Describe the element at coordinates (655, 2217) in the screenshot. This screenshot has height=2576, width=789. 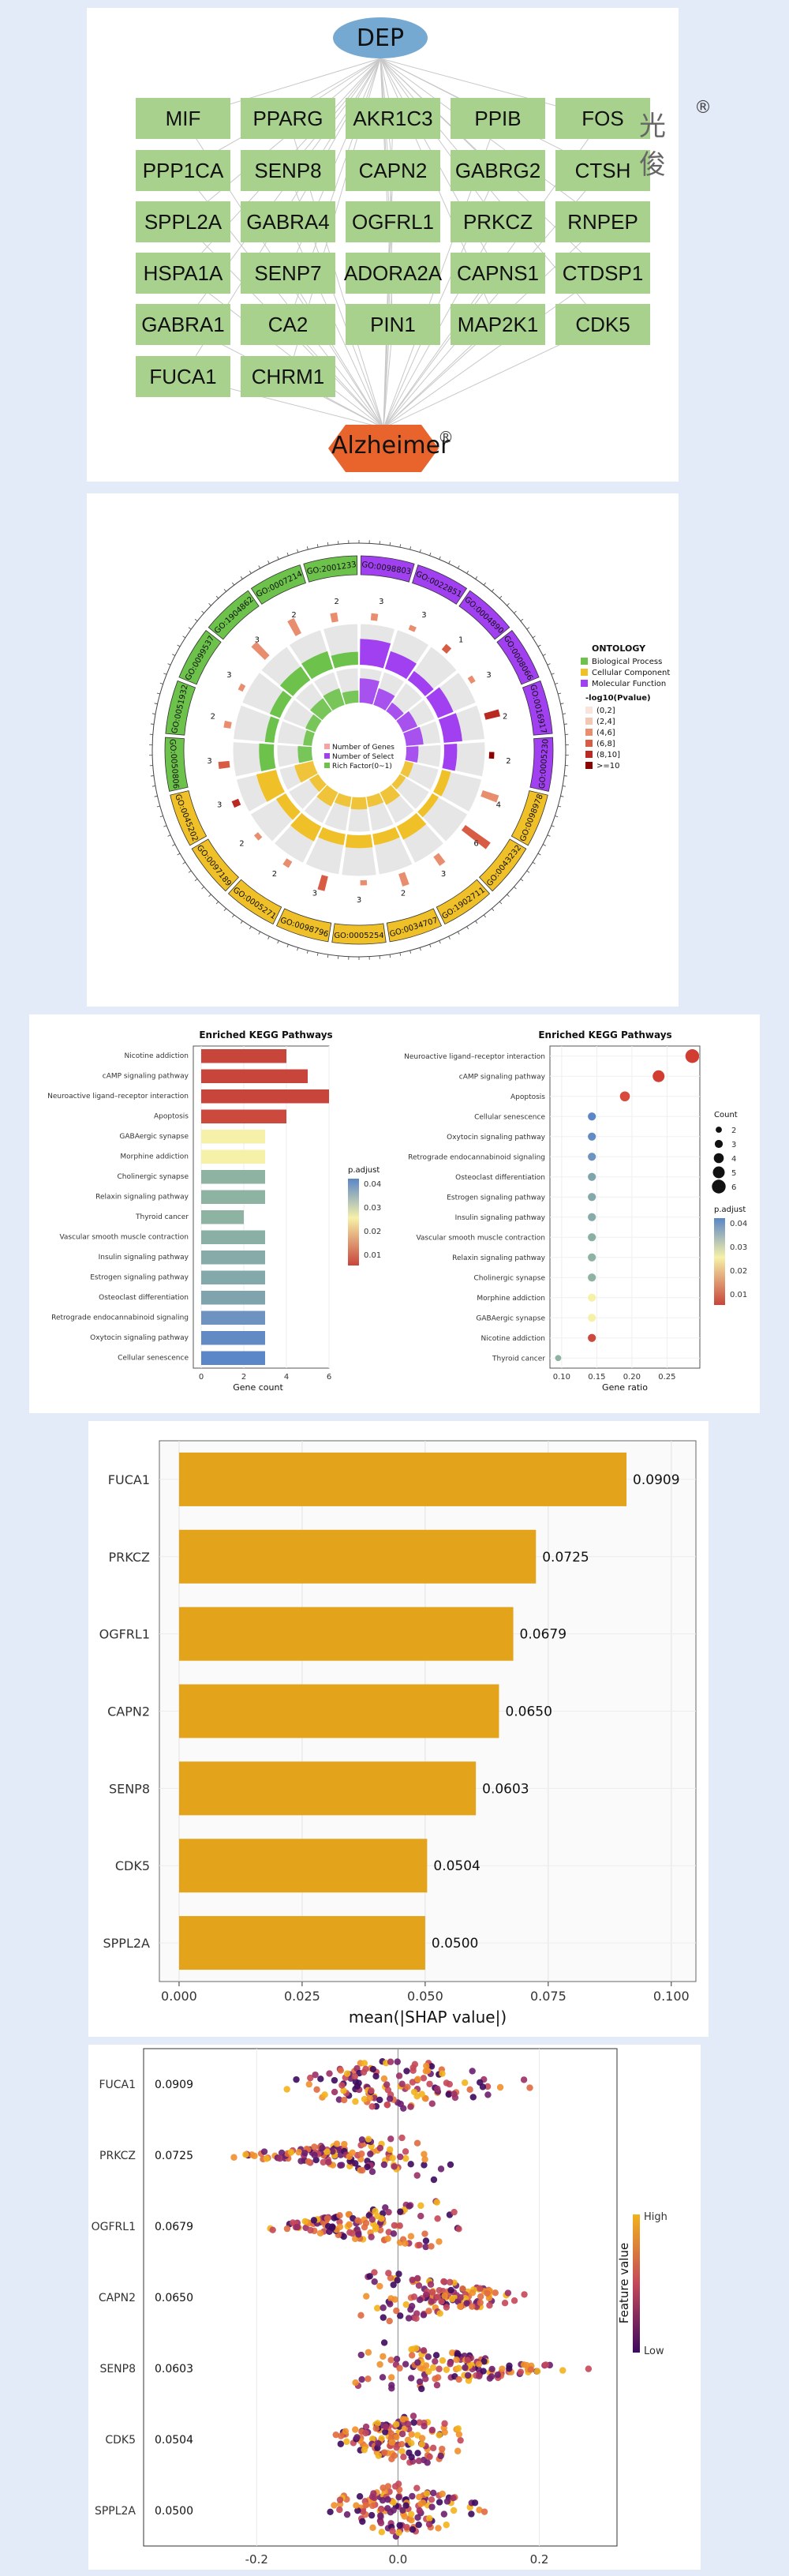
I see `shap-swarm-colorbar-high: High` at that location.